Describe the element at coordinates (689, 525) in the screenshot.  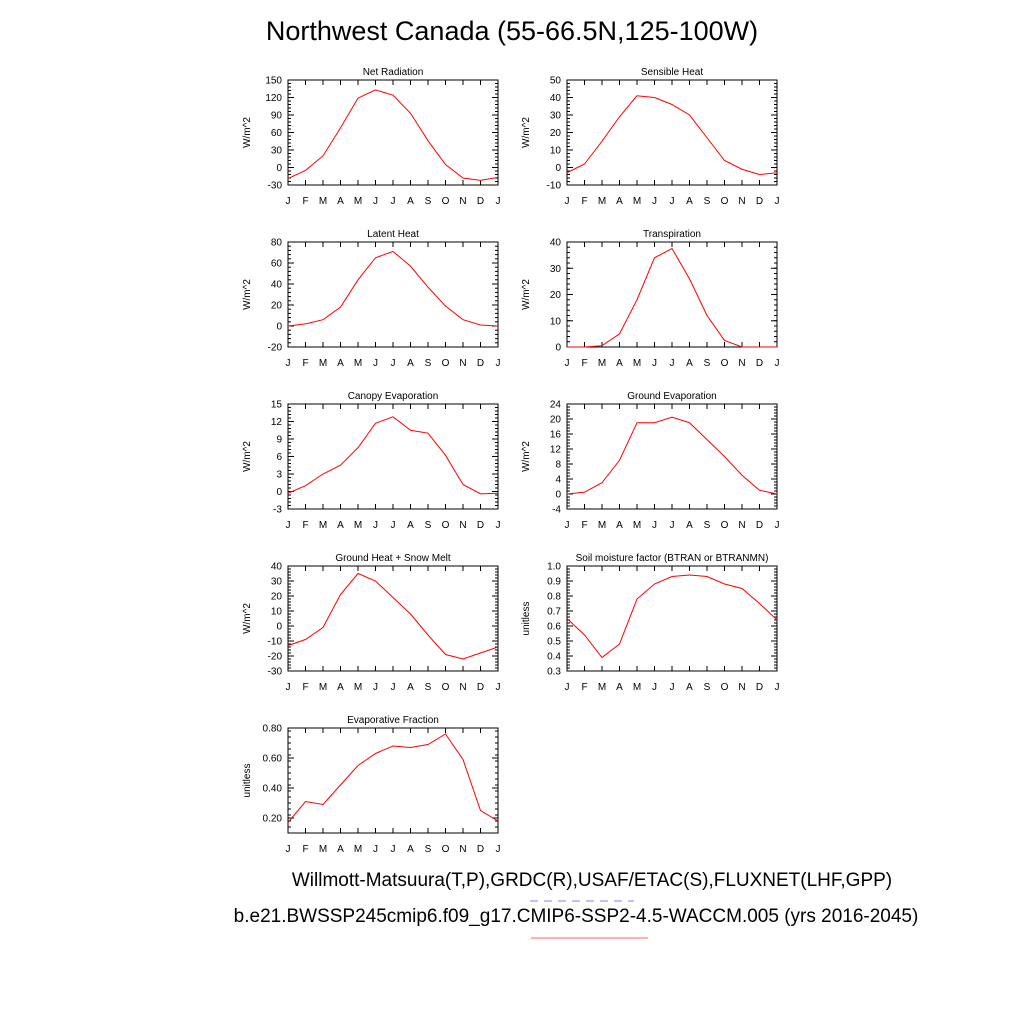
I see `ground-evaporation-x-tick-label: A` at that location.